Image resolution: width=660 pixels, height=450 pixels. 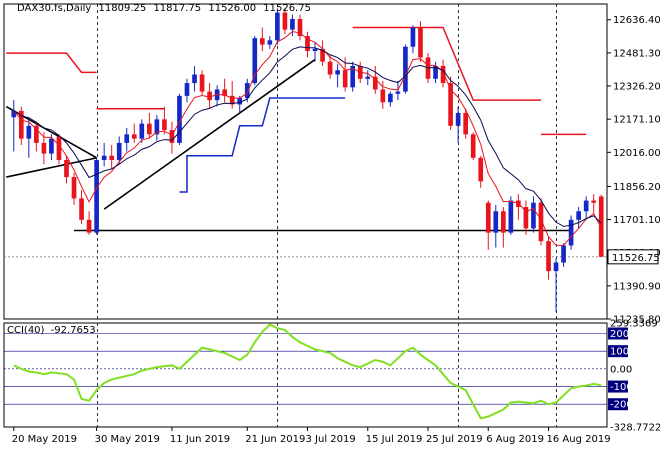 What do you see at coordinates (122, 8) in the screenshot?
I see `open-value: 11809.25` at bounding box center [122, 8].